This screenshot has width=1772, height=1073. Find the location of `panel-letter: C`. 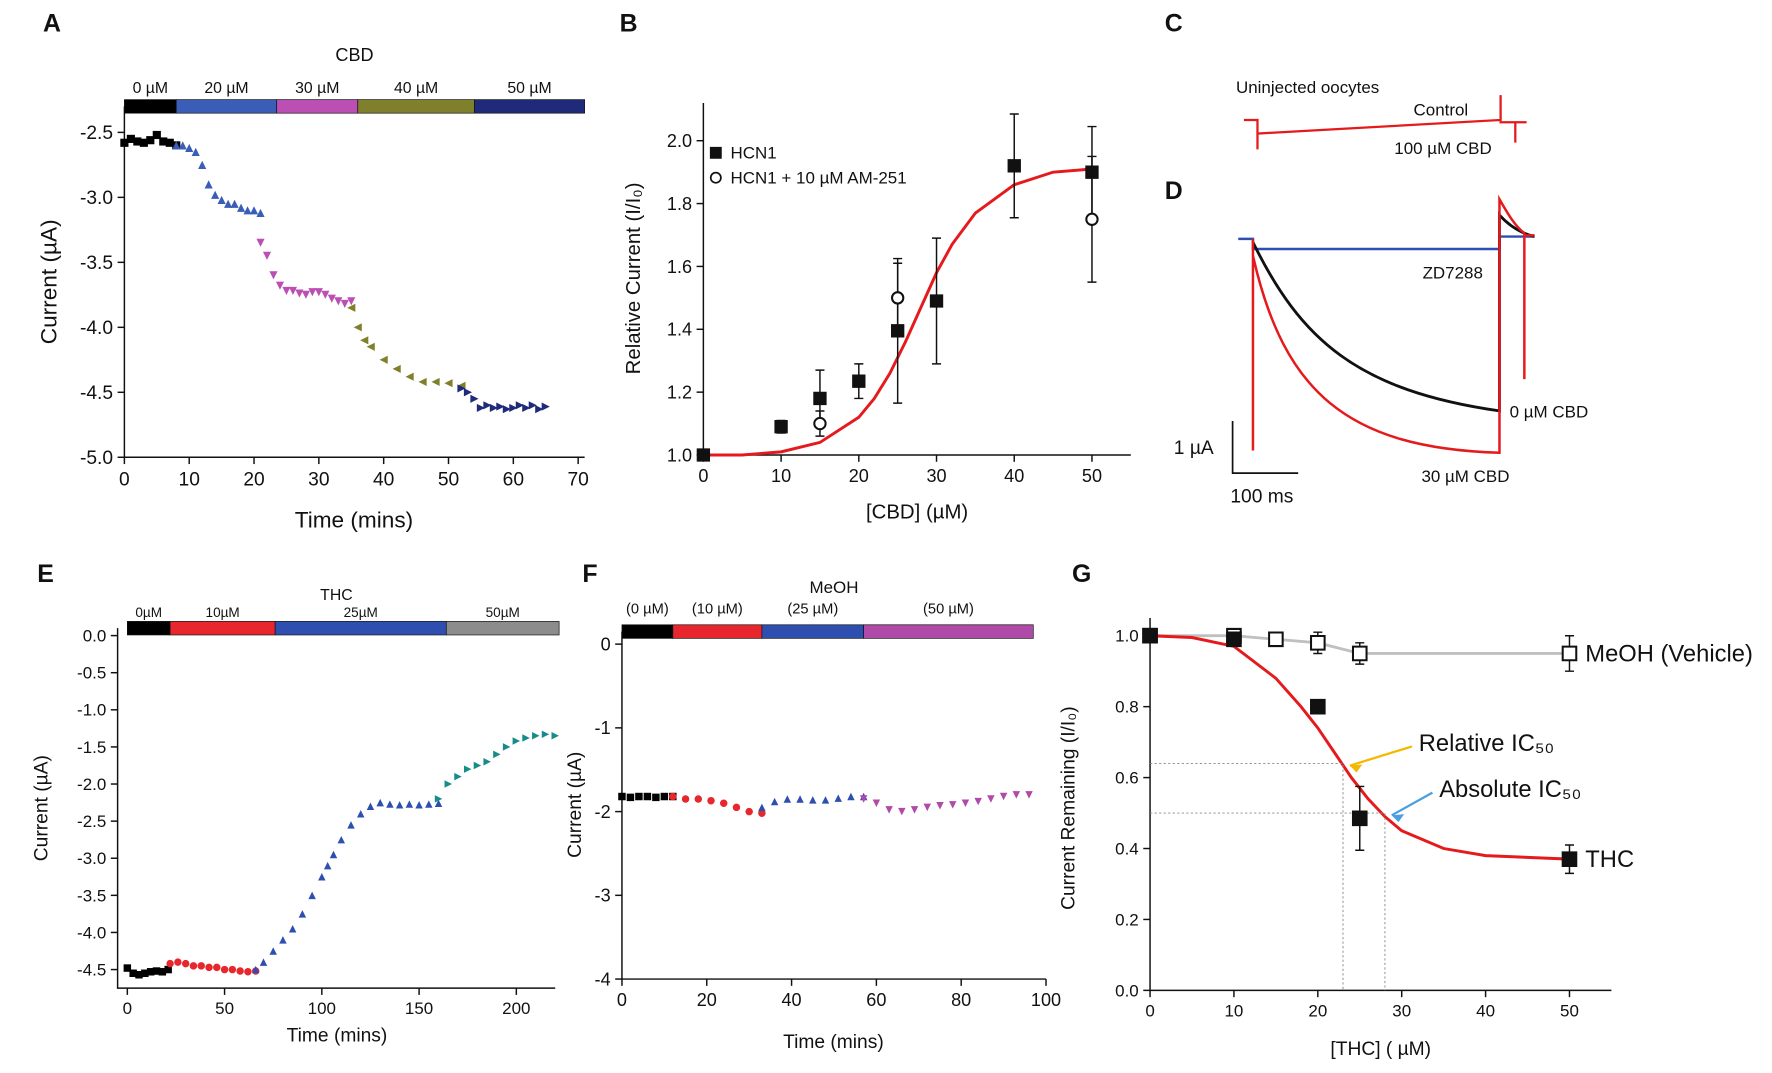

panel-letter: C is located at coordinates (1174, 24).